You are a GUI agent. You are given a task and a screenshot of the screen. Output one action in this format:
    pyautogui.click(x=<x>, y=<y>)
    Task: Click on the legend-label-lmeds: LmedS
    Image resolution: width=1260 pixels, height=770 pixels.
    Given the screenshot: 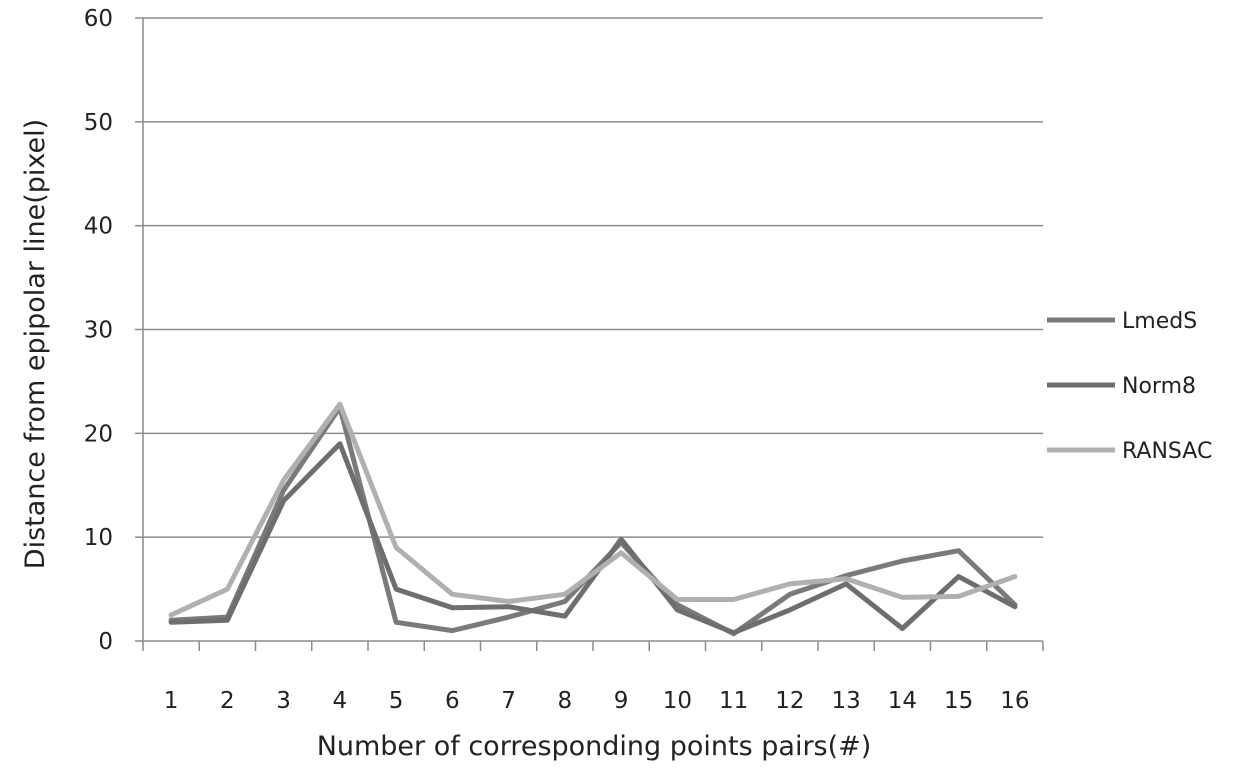 What is the action you would take?
    pyautogui.click(x=1159, y=321)
    